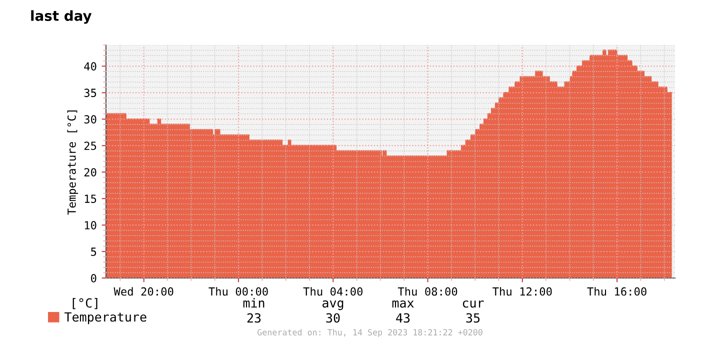 This screenshot has width=705, height=349. What do you see at coordinates (85, 304) in the screenshot?
I see `text: [°C]` at bounding box center [85, 304].